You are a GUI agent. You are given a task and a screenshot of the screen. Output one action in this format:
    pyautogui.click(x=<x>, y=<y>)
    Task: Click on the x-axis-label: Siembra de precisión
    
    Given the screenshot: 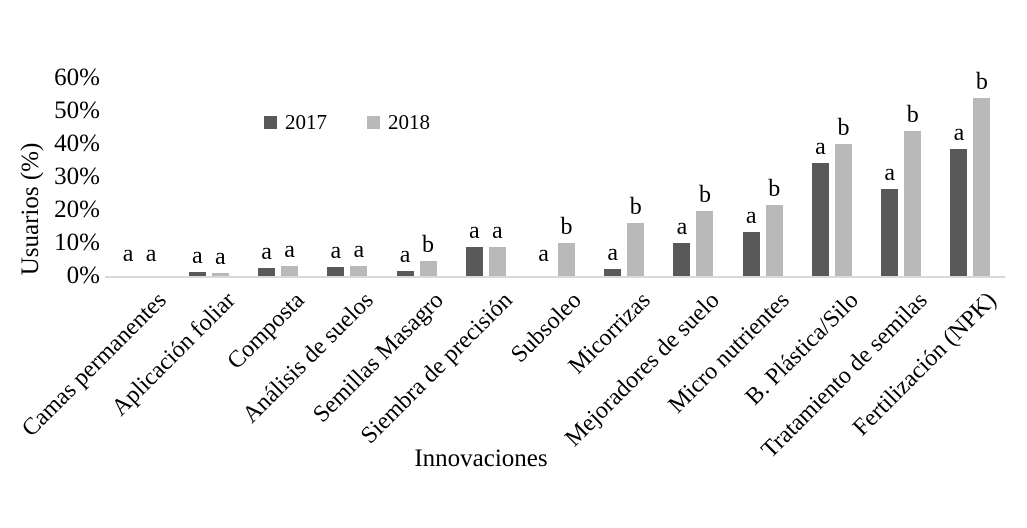 What is the action you would take?
    pyautogui.click(x=436, y=368)
    